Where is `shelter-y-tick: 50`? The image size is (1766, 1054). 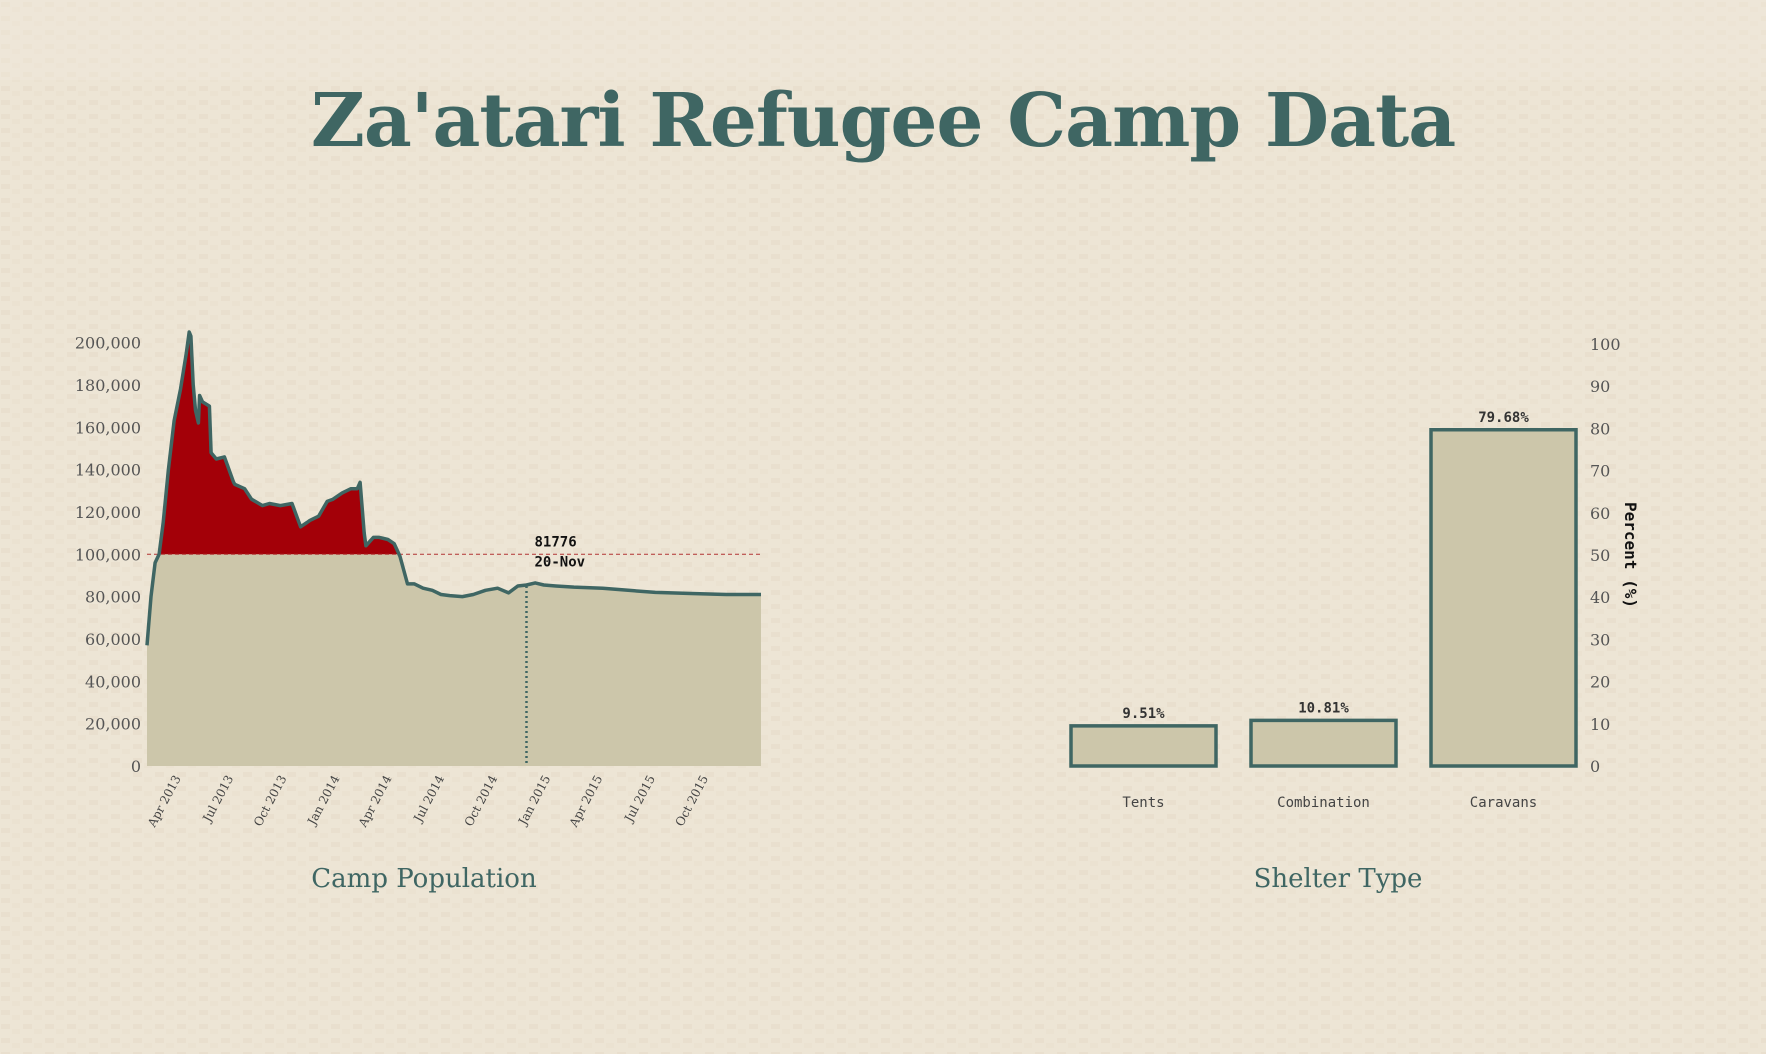
shelter-y-tick: 50 is located at coordinates (1600, 555).